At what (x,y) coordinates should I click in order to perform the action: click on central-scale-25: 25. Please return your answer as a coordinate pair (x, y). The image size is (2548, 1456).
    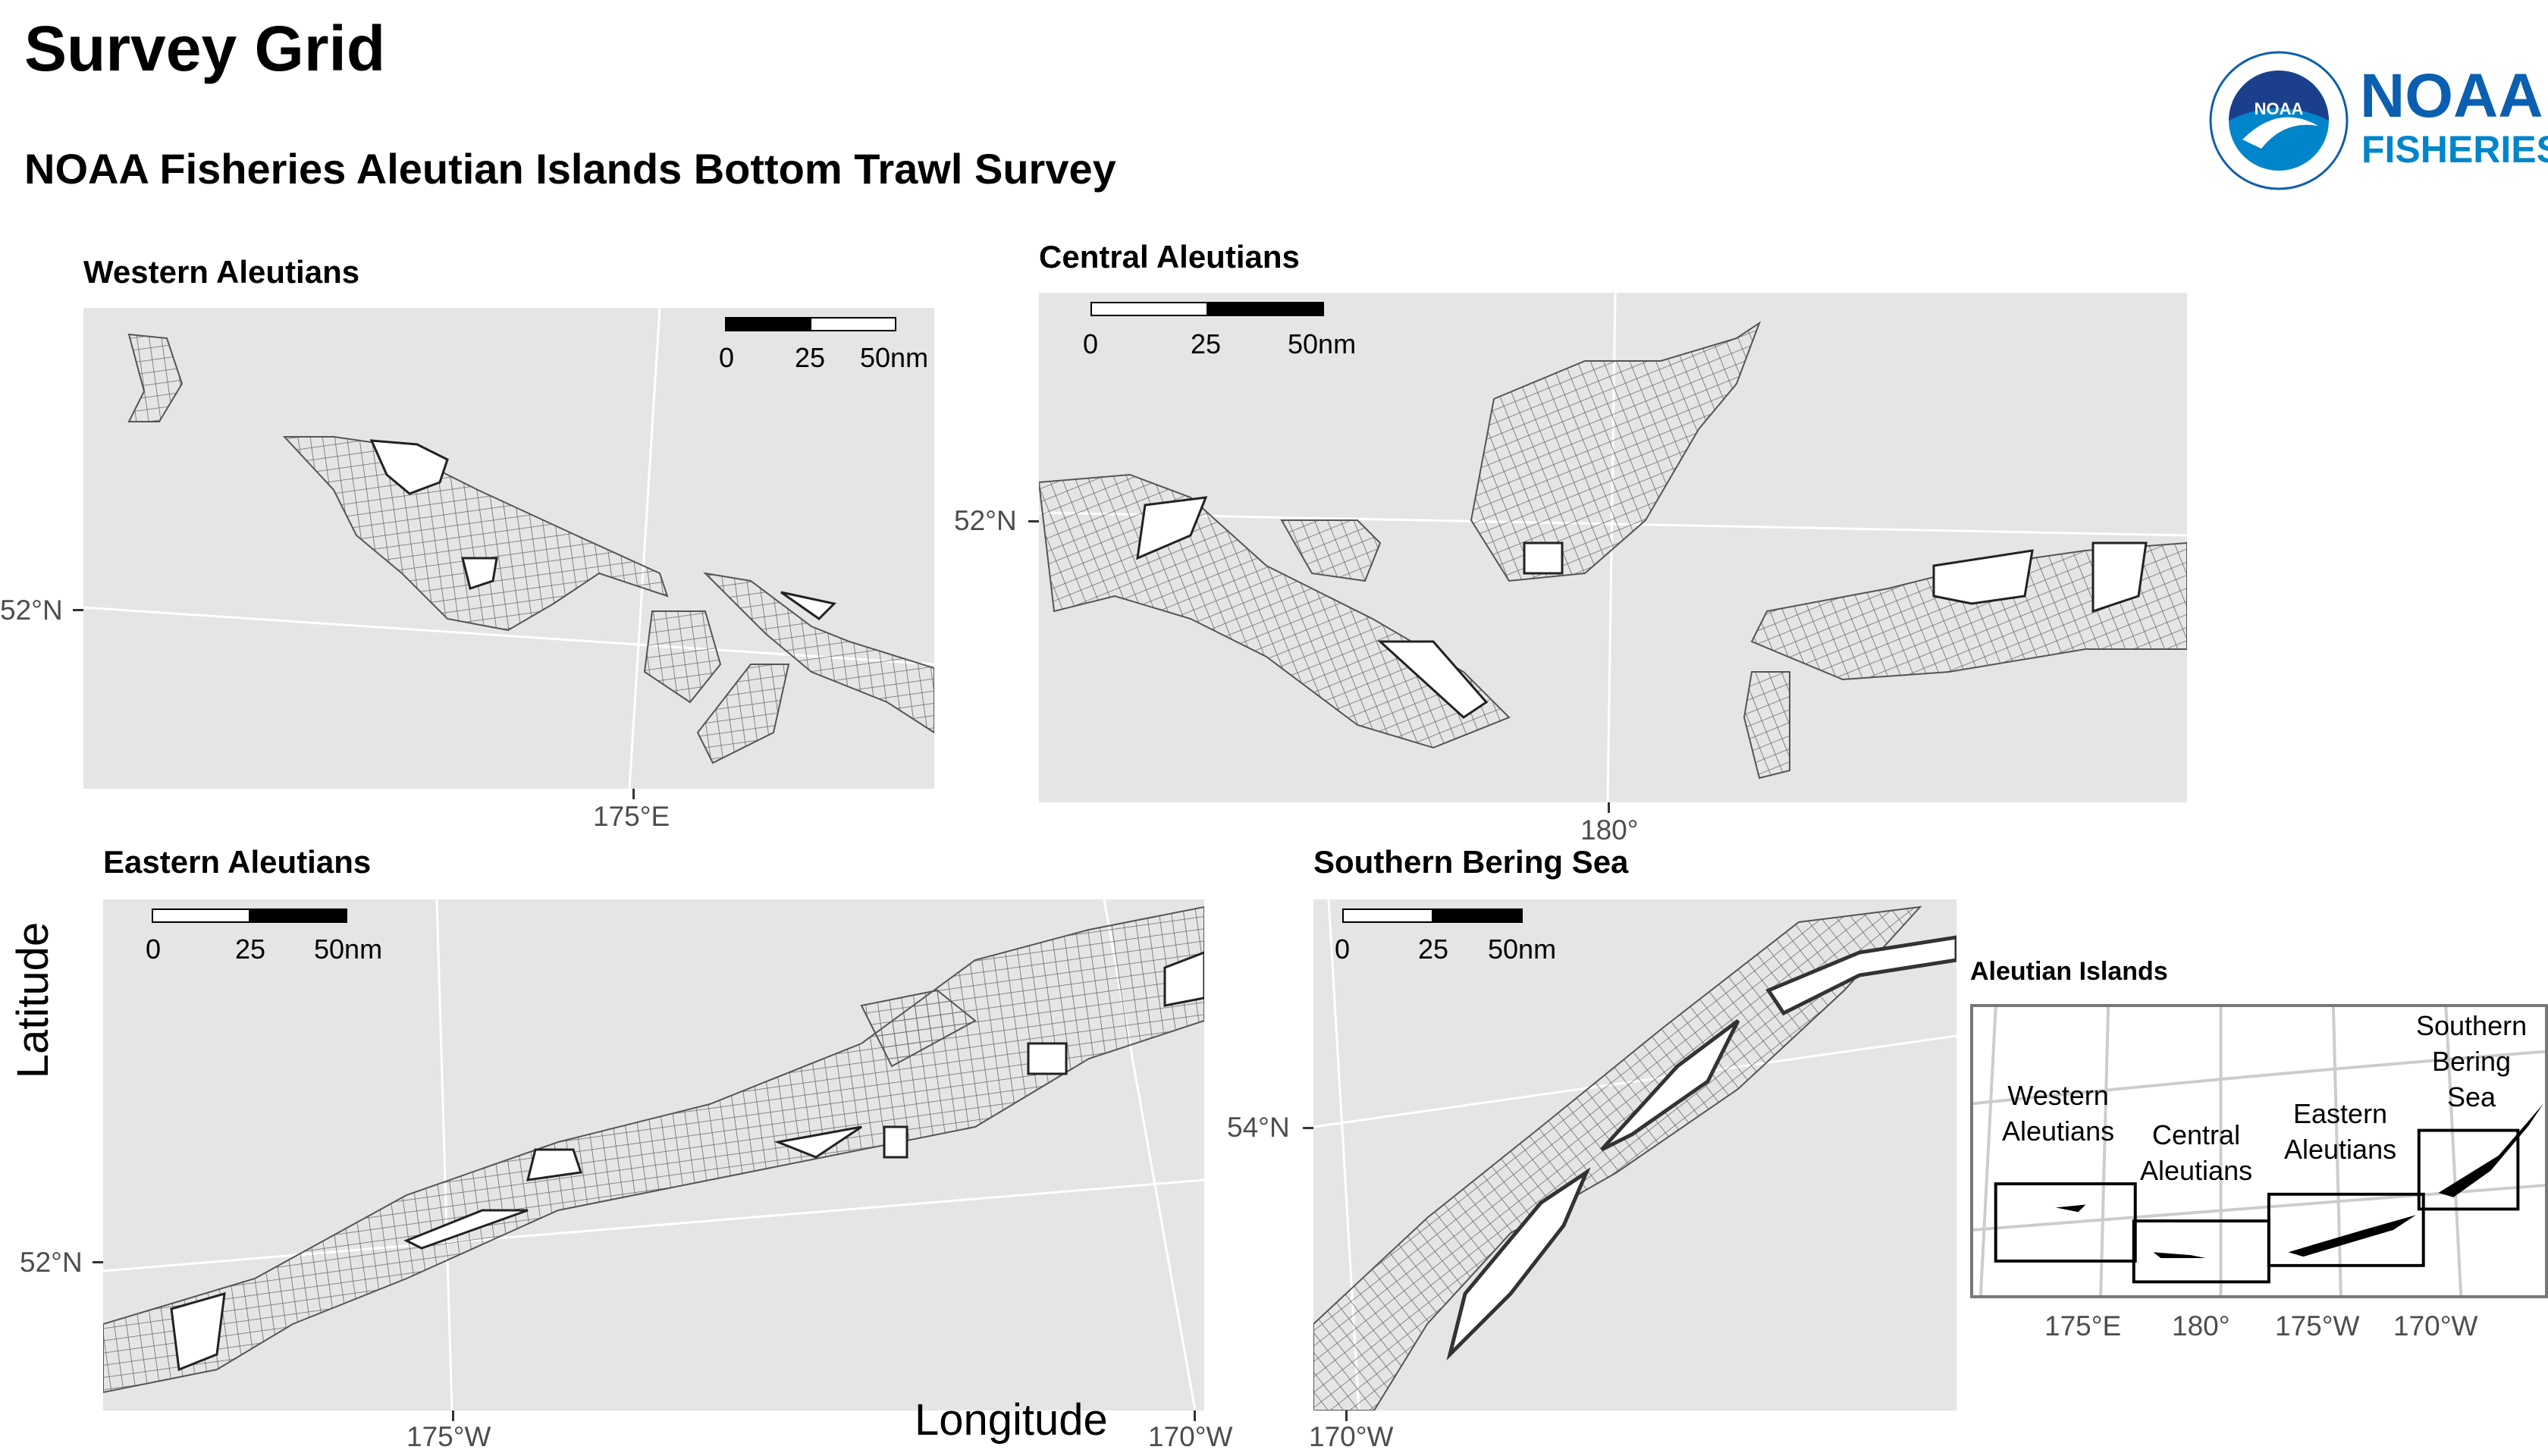
    Looking at the image, I should click on (1206, 343).